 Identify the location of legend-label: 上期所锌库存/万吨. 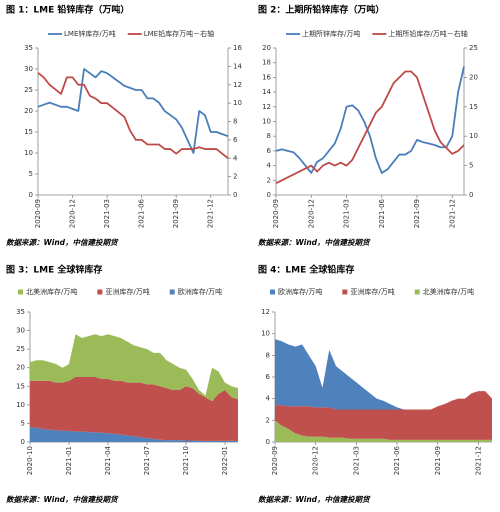
(331, 33).